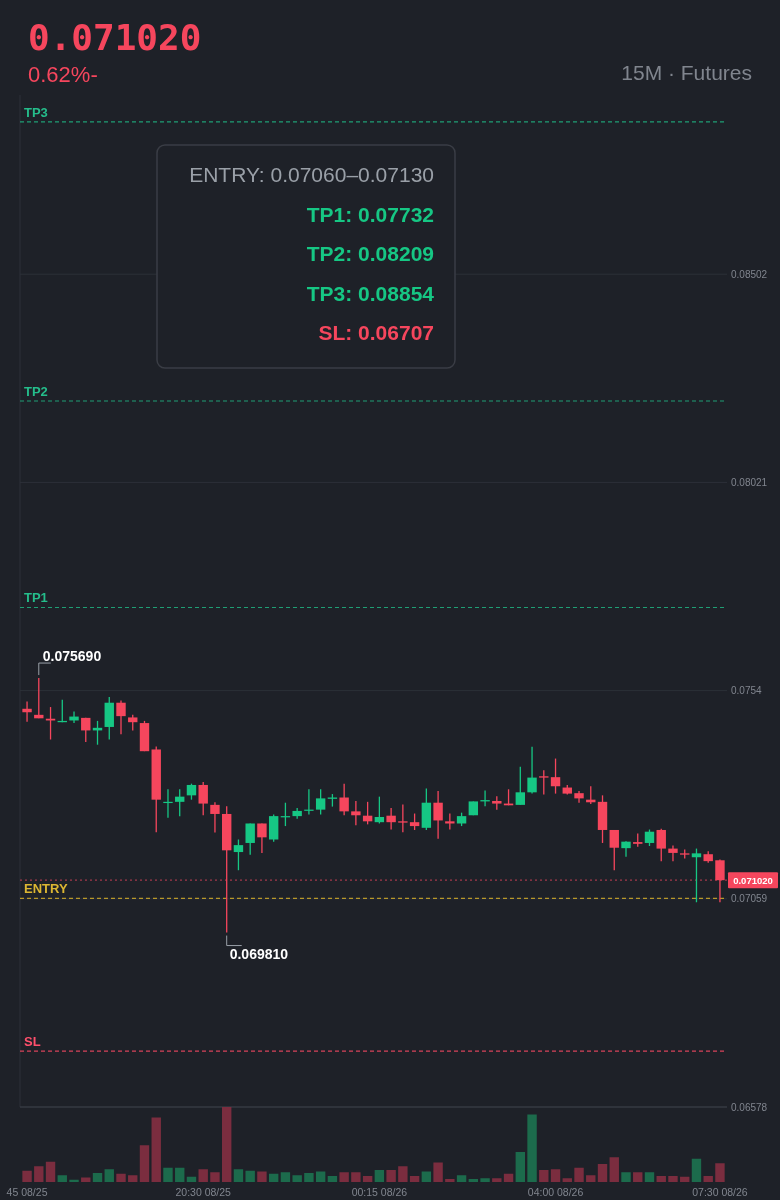  Describe the element at coordinates (203, 1192) in the screenshot. I see `x-tick-label: 20:30 08/25` at that location.